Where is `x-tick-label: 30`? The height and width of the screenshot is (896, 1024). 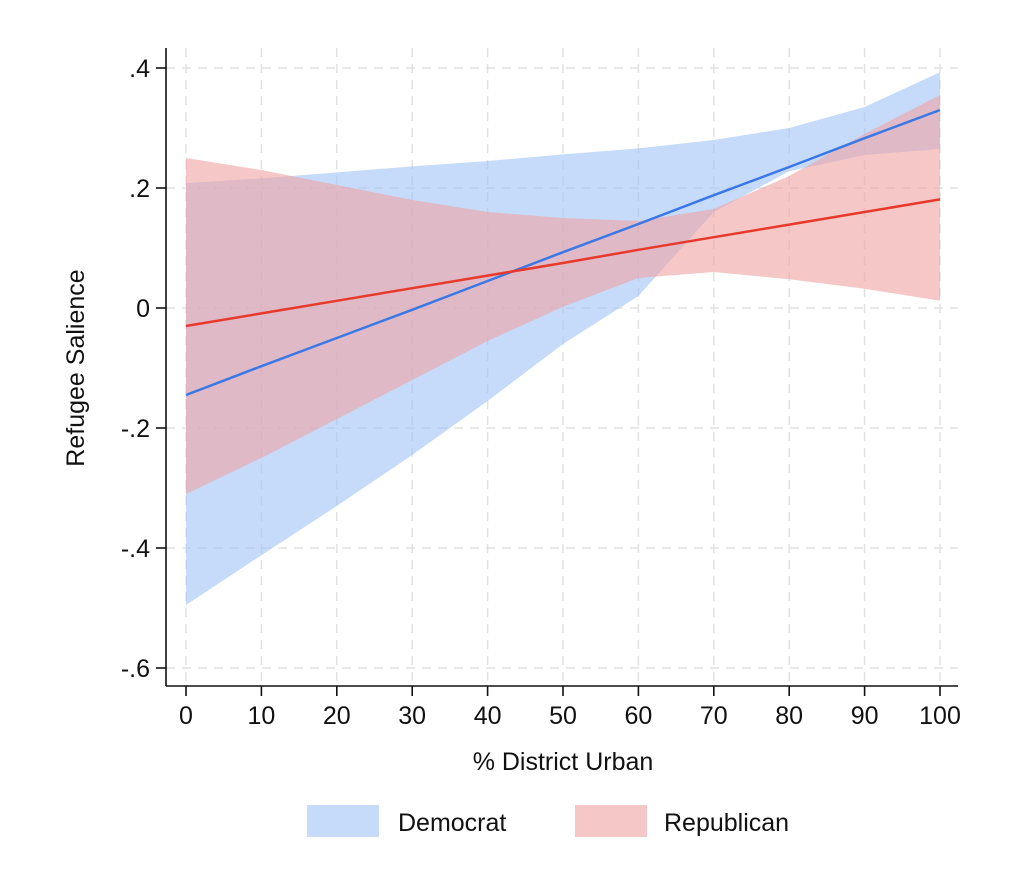 x-tick-label: 30 is located at coordinates (412, 716).